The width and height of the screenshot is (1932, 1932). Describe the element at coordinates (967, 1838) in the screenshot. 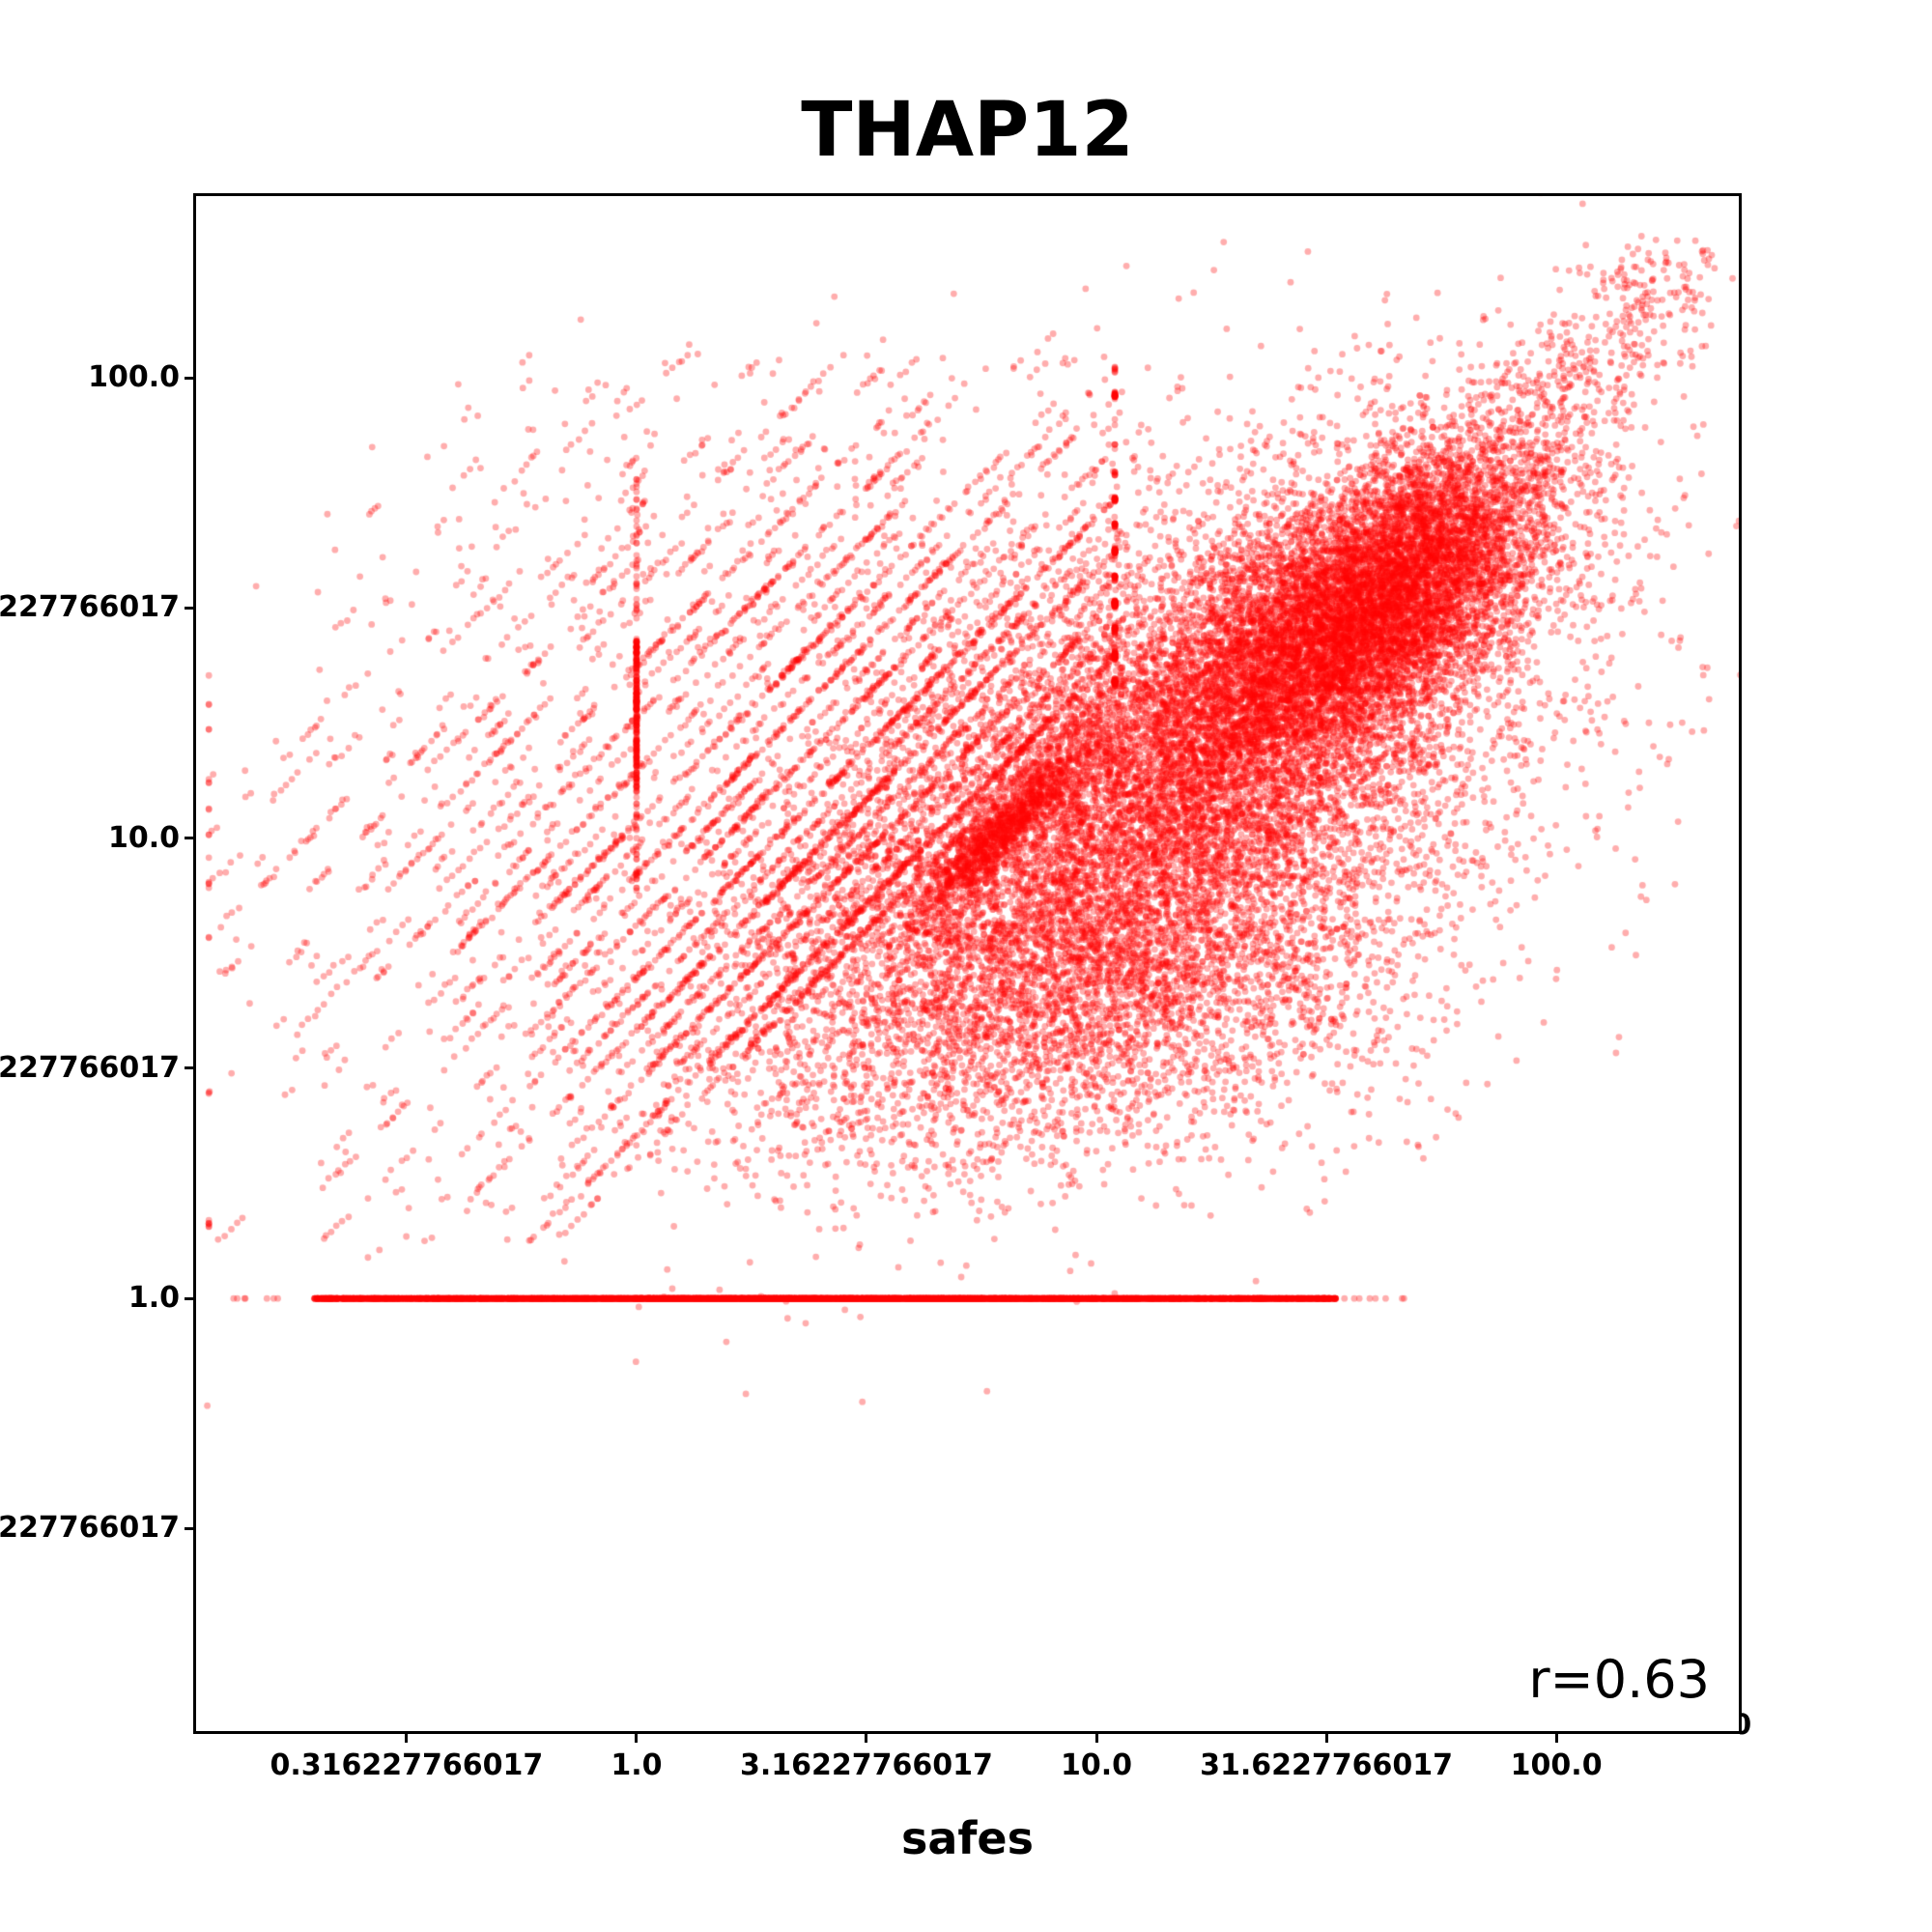

I see `x-axis-label: safes` at that location.